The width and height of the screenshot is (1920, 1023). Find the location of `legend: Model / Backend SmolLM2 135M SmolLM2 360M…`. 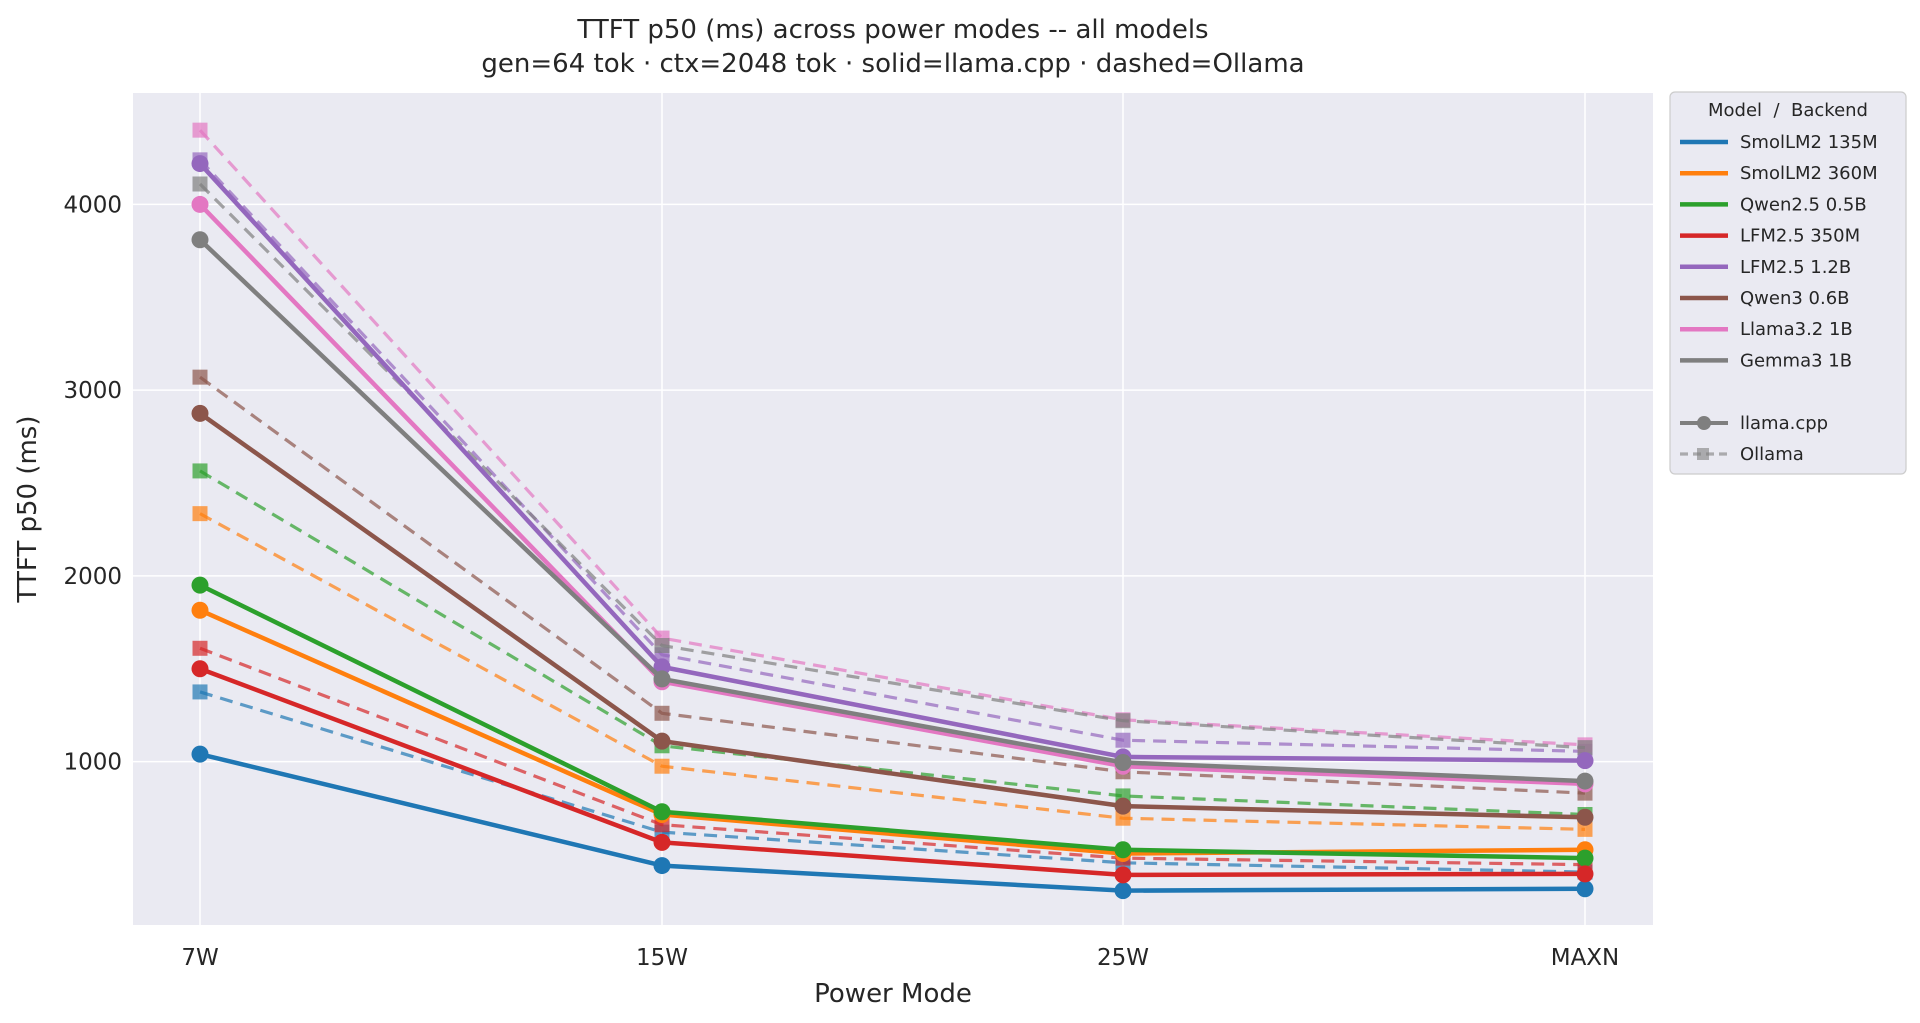

legend: Model / Backend SmolLM2 135M SmolLM2 360M… is located at coordinates (1788, 283).